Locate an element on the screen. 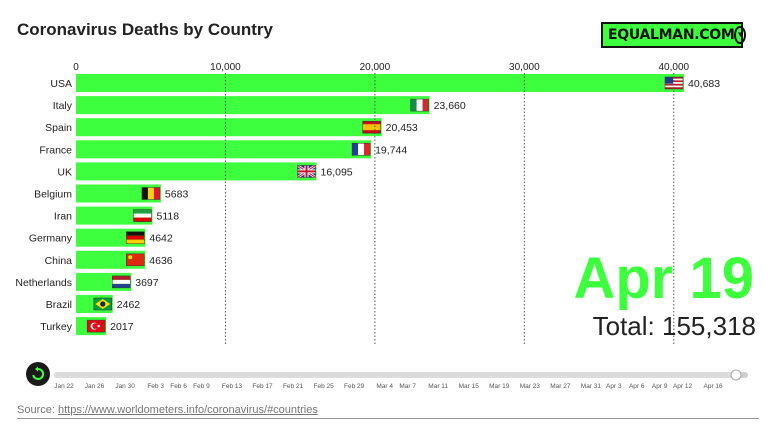  bar-row: Spain 20,453 is located at coordinates (231, 127).